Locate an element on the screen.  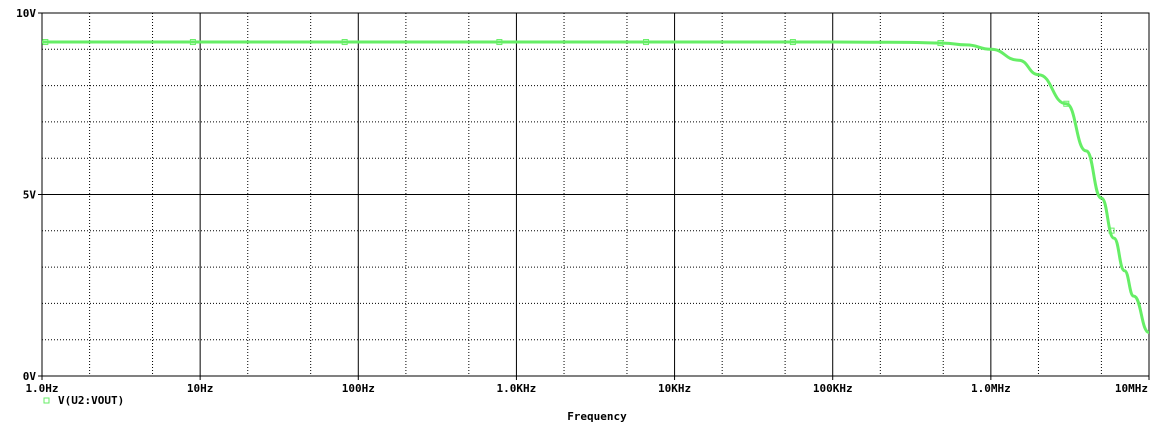
x-tick-label: 1.0KHz is located at coordinates (517, 388).